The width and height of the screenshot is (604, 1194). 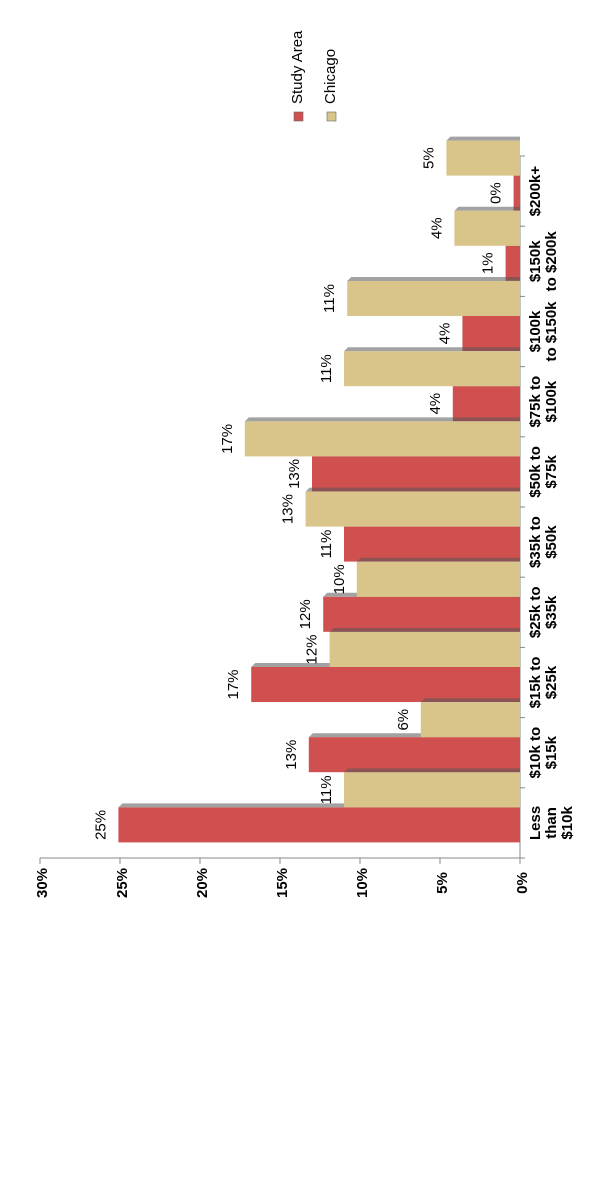 What do you see at coordinates (282, 883) in the screenshot?
I see `value-axis-tick-label: 15%` at bounding box center [282, 883].